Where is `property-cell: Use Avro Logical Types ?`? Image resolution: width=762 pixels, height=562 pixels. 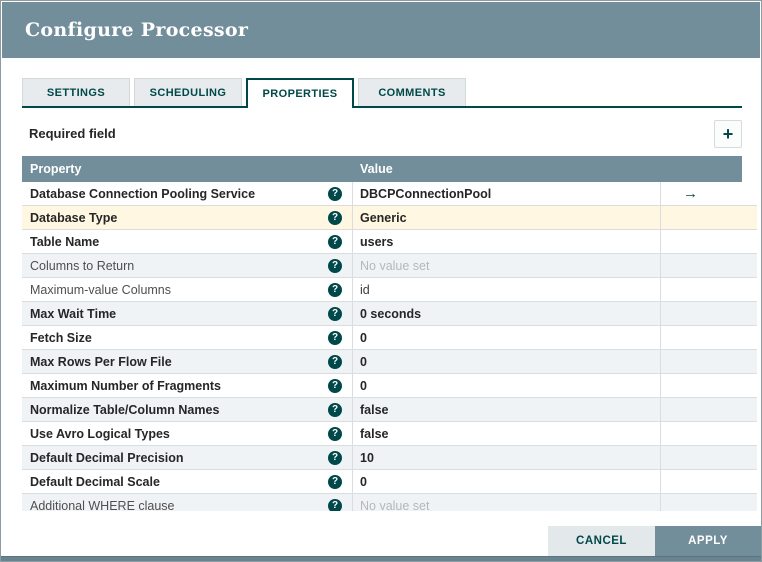 property-cell: Use Avro Logical Types ? is located at coordinates (187, 433).